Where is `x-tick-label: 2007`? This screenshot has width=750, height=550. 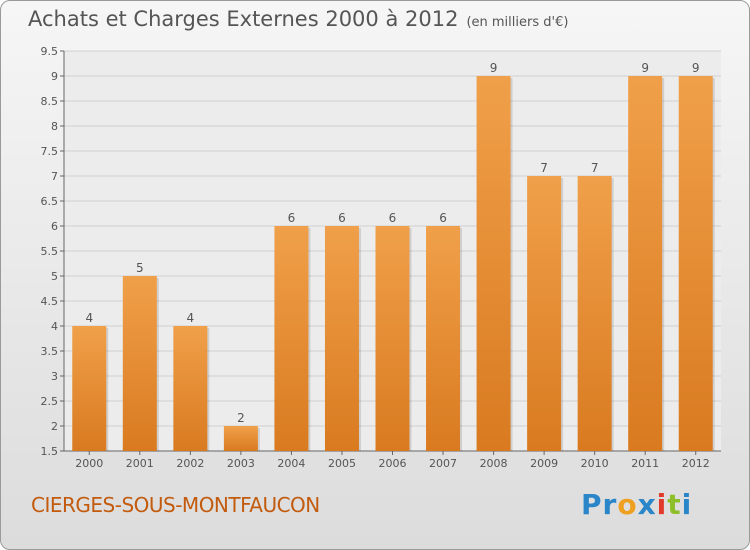
x-tick-label: 2007 is located at coordinates (443, 463).